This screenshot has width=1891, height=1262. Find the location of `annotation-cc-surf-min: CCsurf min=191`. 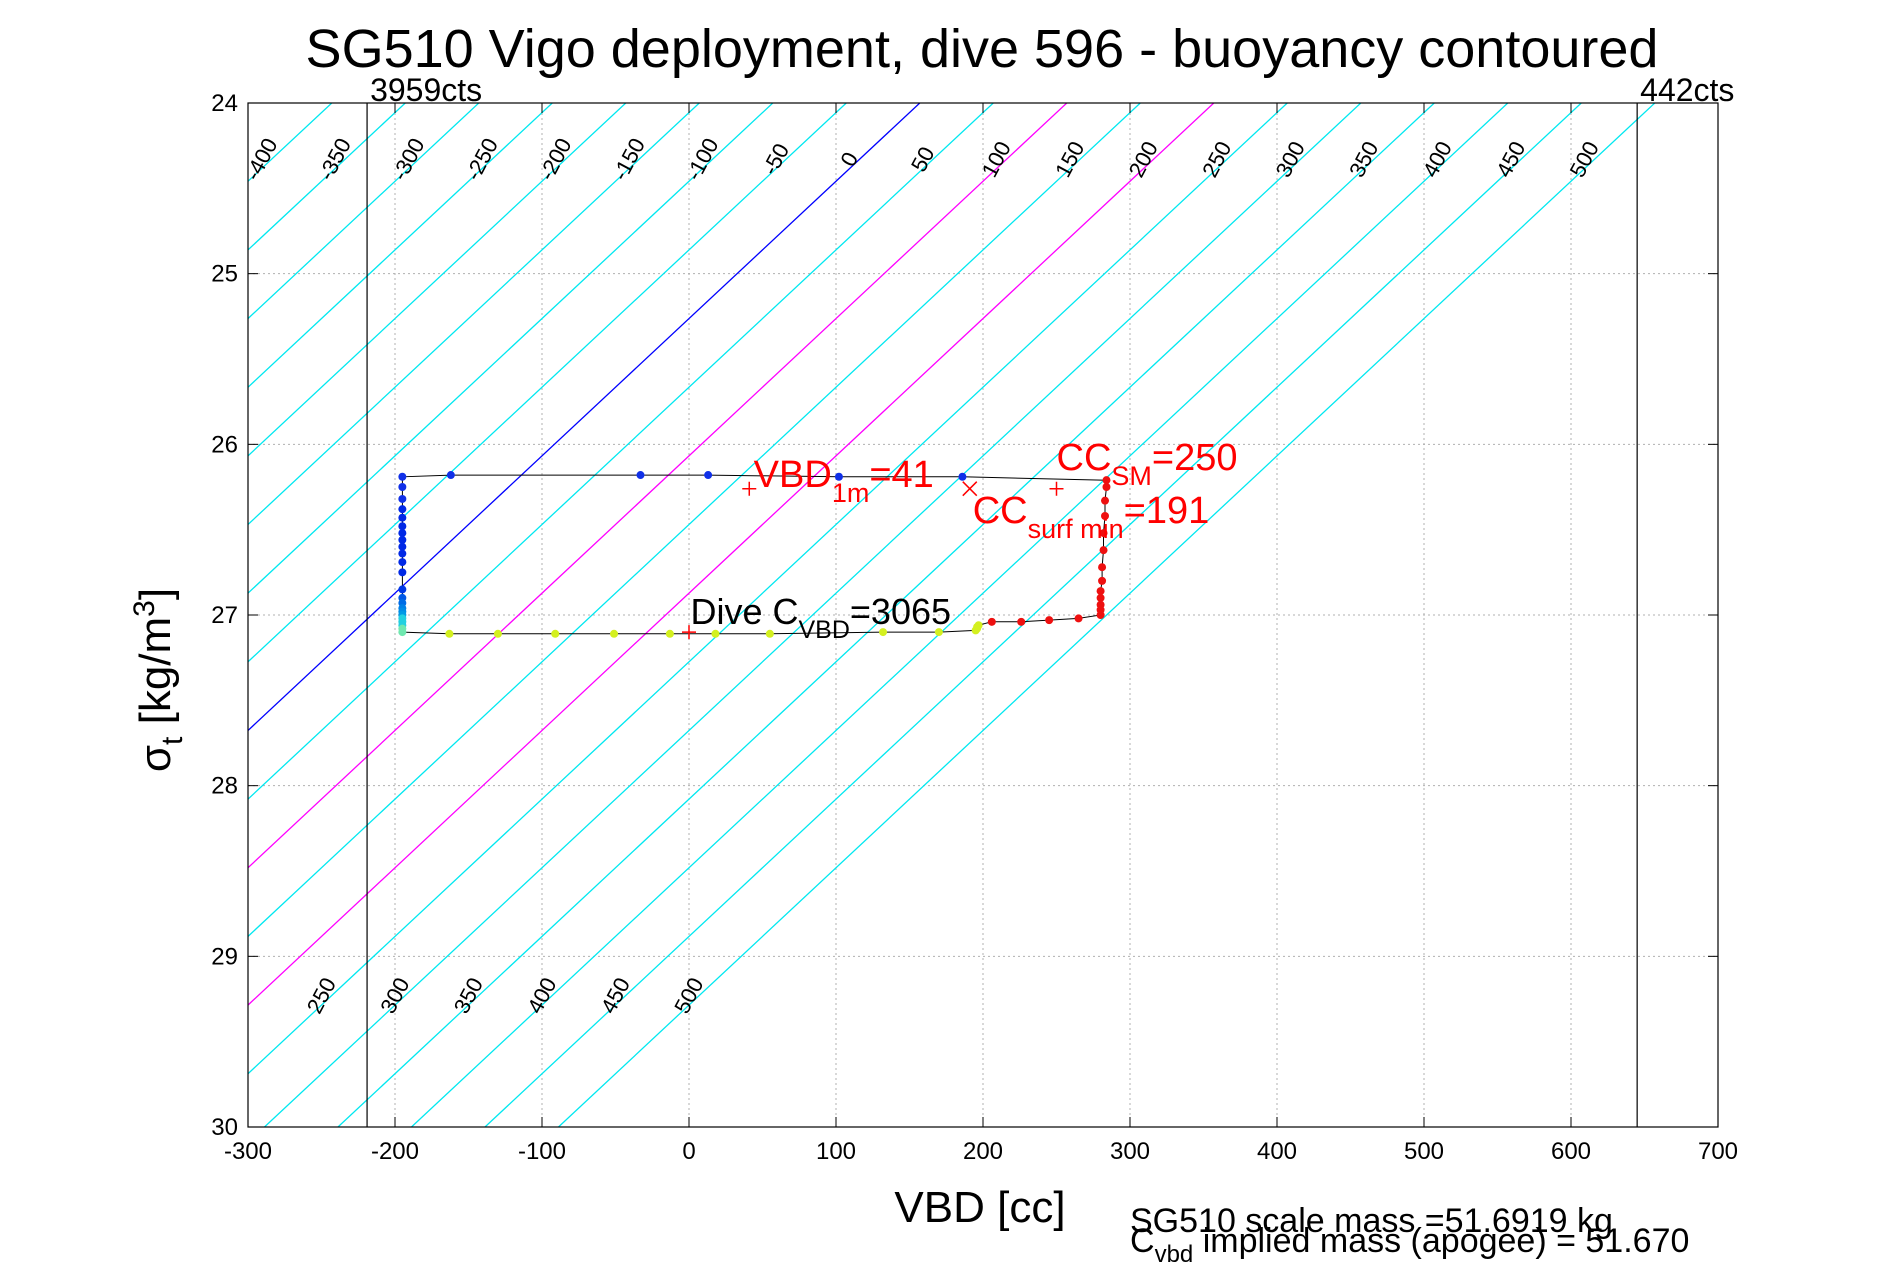

annotation-cc-surf-min: CCsurf min=191 is located at coordinates (1091, 517).